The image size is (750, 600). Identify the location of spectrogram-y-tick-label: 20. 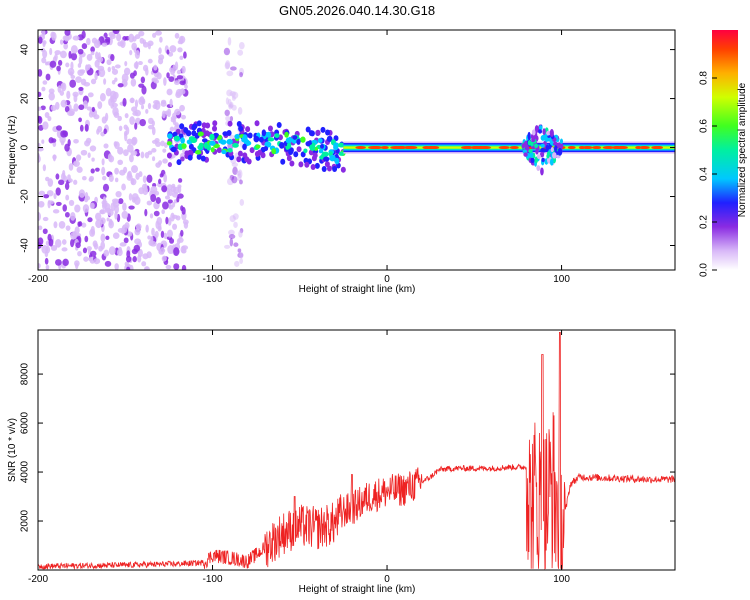
(25, 99).